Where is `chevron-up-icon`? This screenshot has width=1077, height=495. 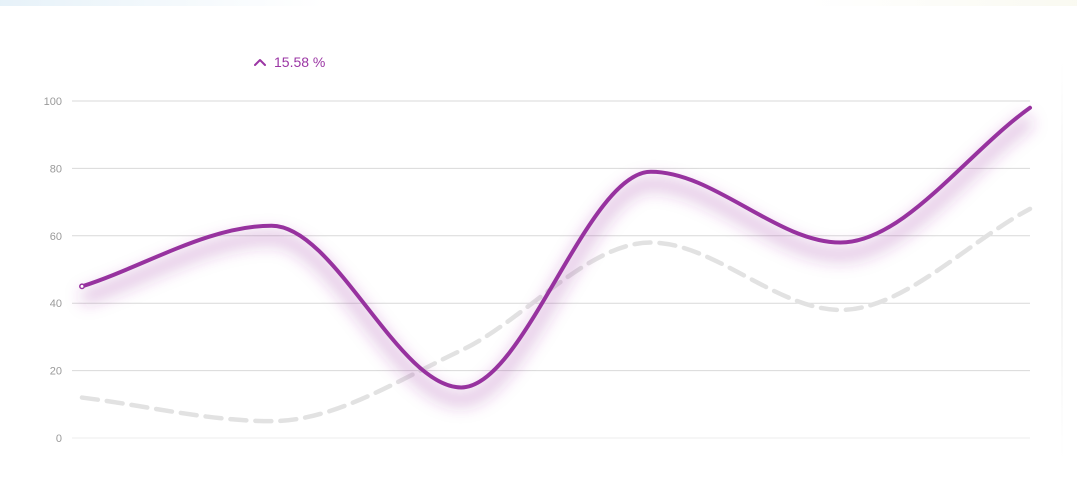 chevron-up-icon is located at coordinates (260, 62).